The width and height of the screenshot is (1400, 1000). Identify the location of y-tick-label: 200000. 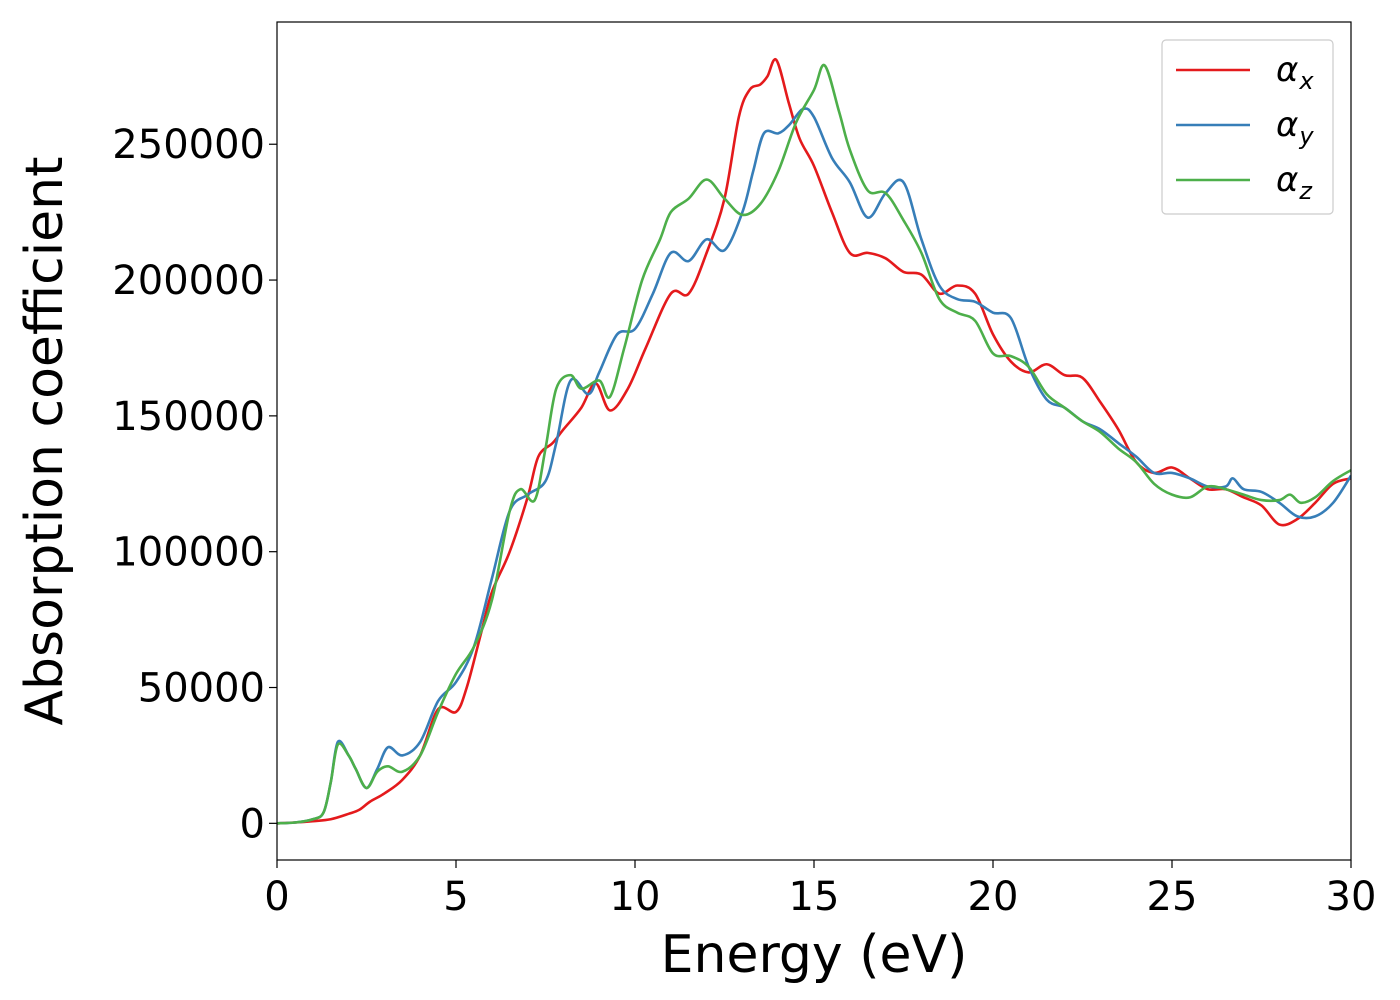
(188, 281).